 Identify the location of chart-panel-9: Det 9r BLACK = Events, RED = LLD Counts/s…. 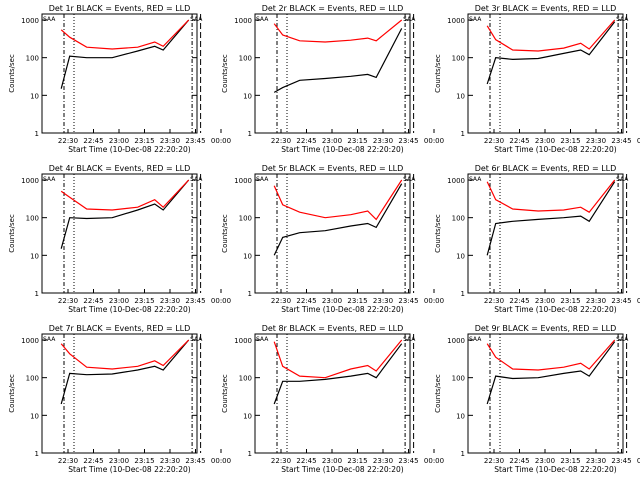
(537, 399).